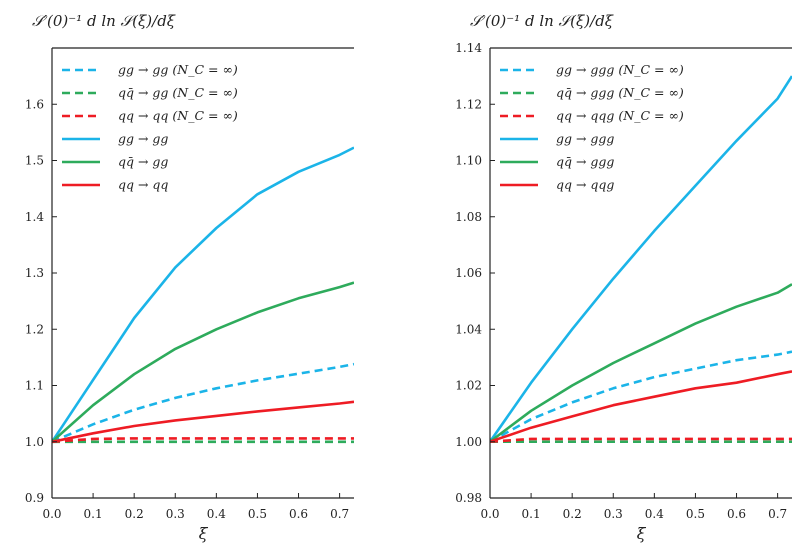  What do you see at coordinates (34, 386) in the screenshot?
I see `y-tick-label: 1.1` at bounding box center [34, 386].